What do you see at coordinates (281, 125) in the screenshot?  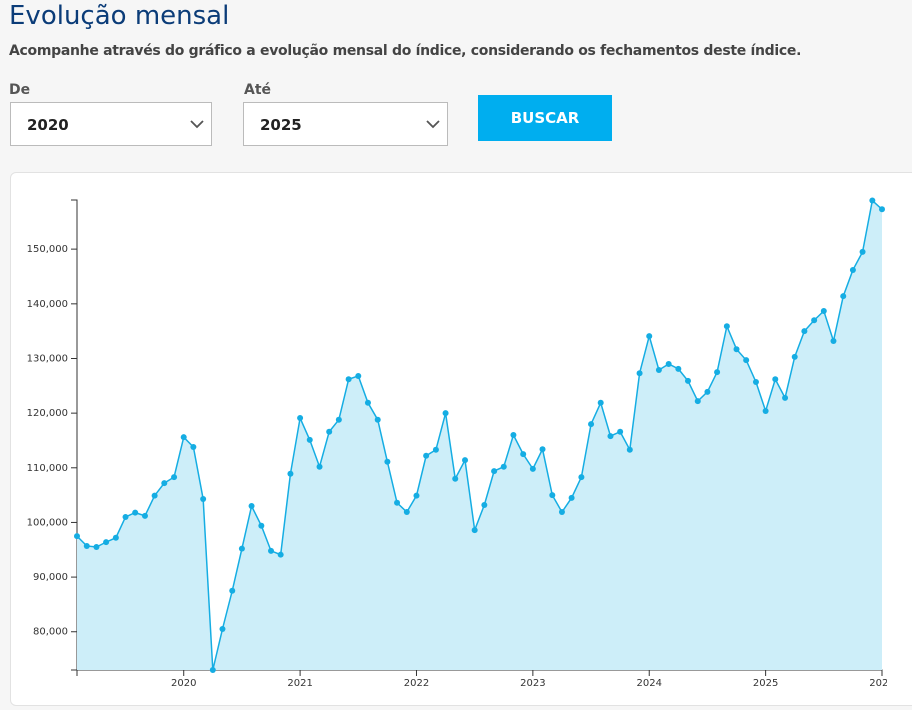 I see `to-value: 2025` at bounding box center [281, 125].